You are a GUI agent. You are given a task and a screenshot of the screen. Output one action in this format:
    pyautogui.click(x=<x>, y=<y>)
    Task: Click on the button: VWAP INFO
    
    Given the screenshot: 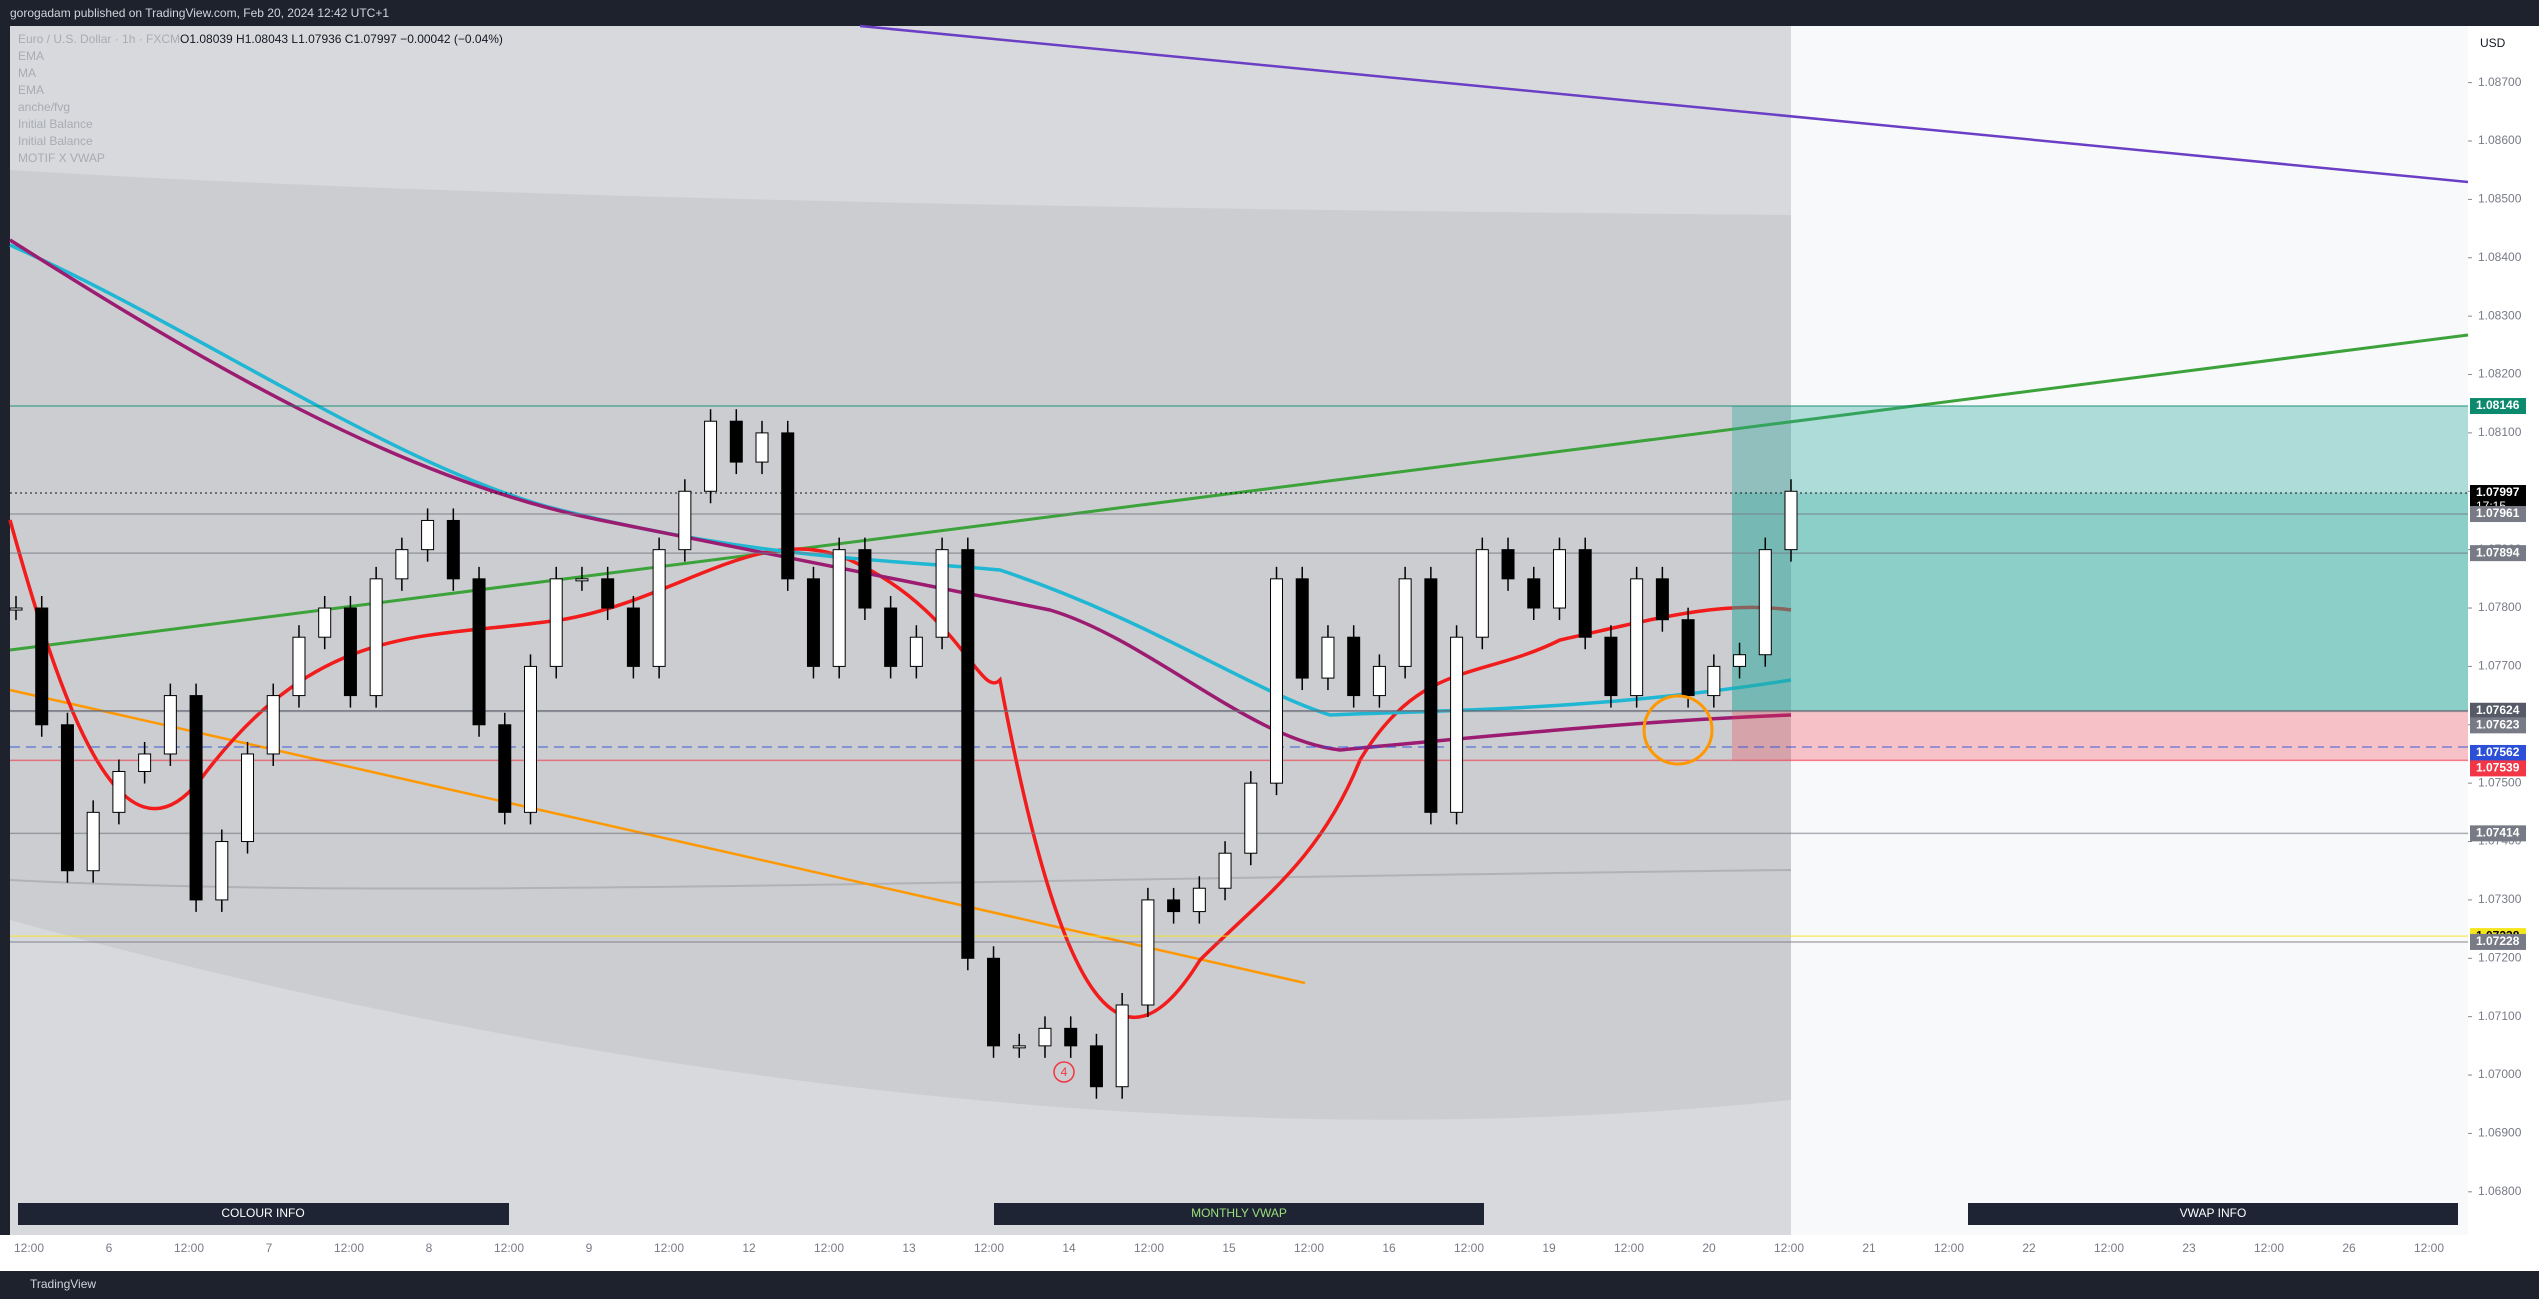 What is the action you would take?
    pyautogui.click(x=2213, y=1213)
    